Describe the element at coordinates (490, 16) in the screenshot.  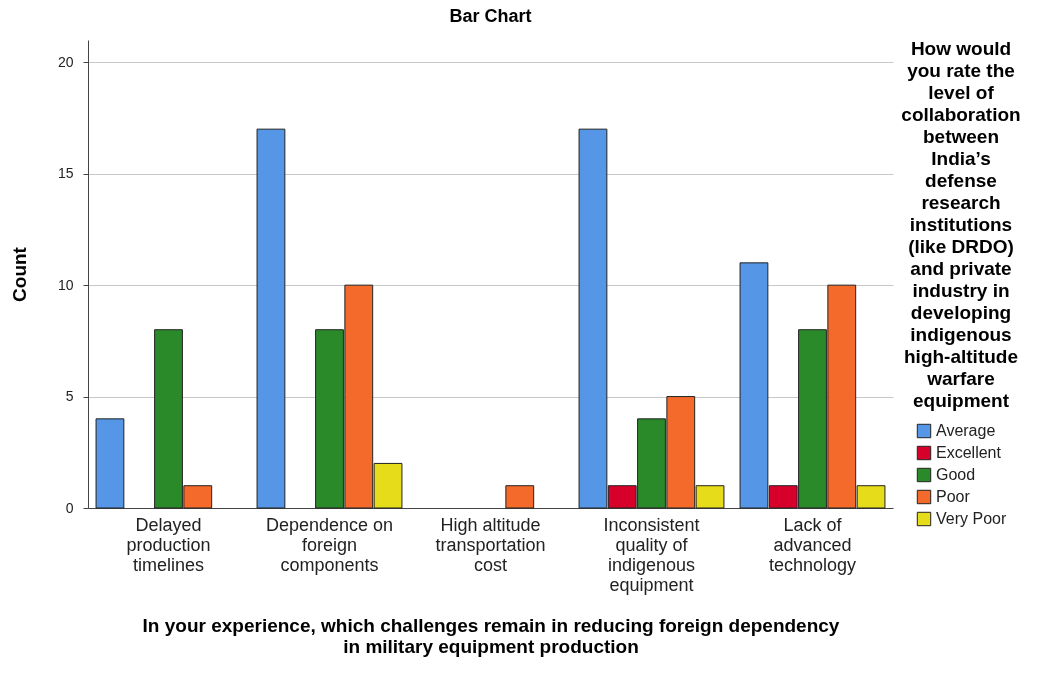
I see `chart-title: Bar Chart` at that location.